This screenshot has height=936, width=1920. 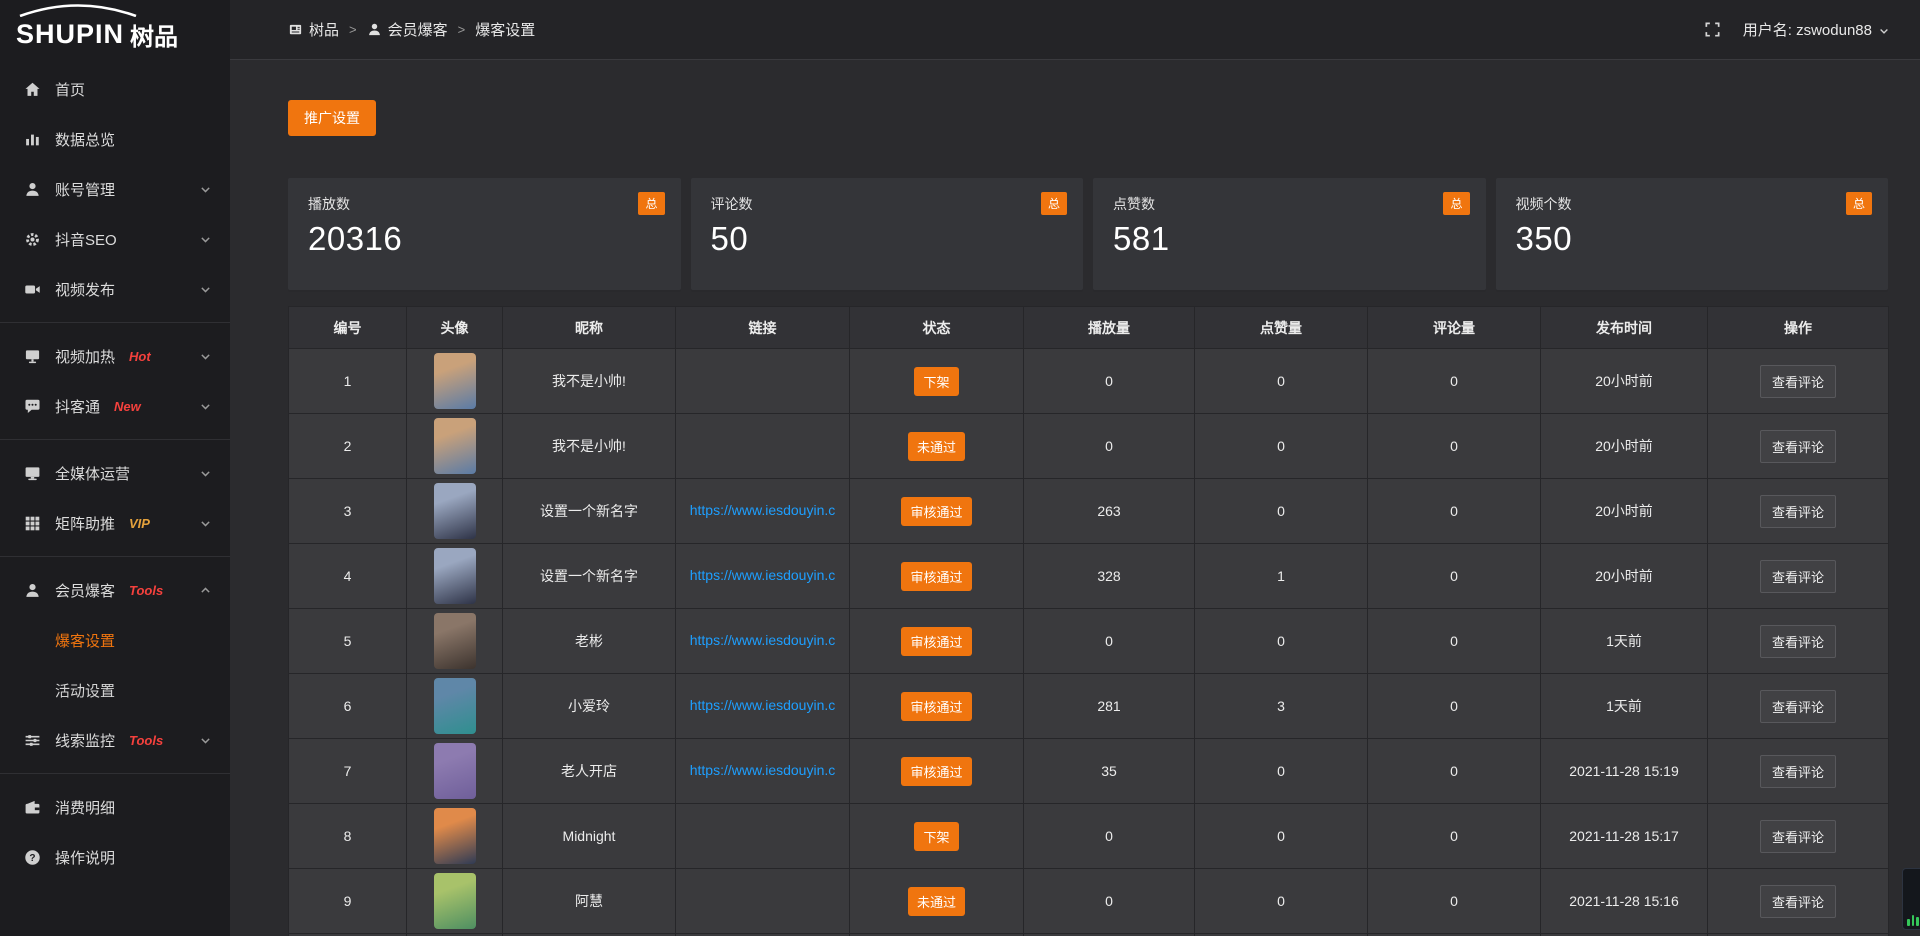 What do you see at coordinates (115, 807) in the screenshot?
I see `sidebar-item-11: 消费明细` at bounding box center [115, 807].